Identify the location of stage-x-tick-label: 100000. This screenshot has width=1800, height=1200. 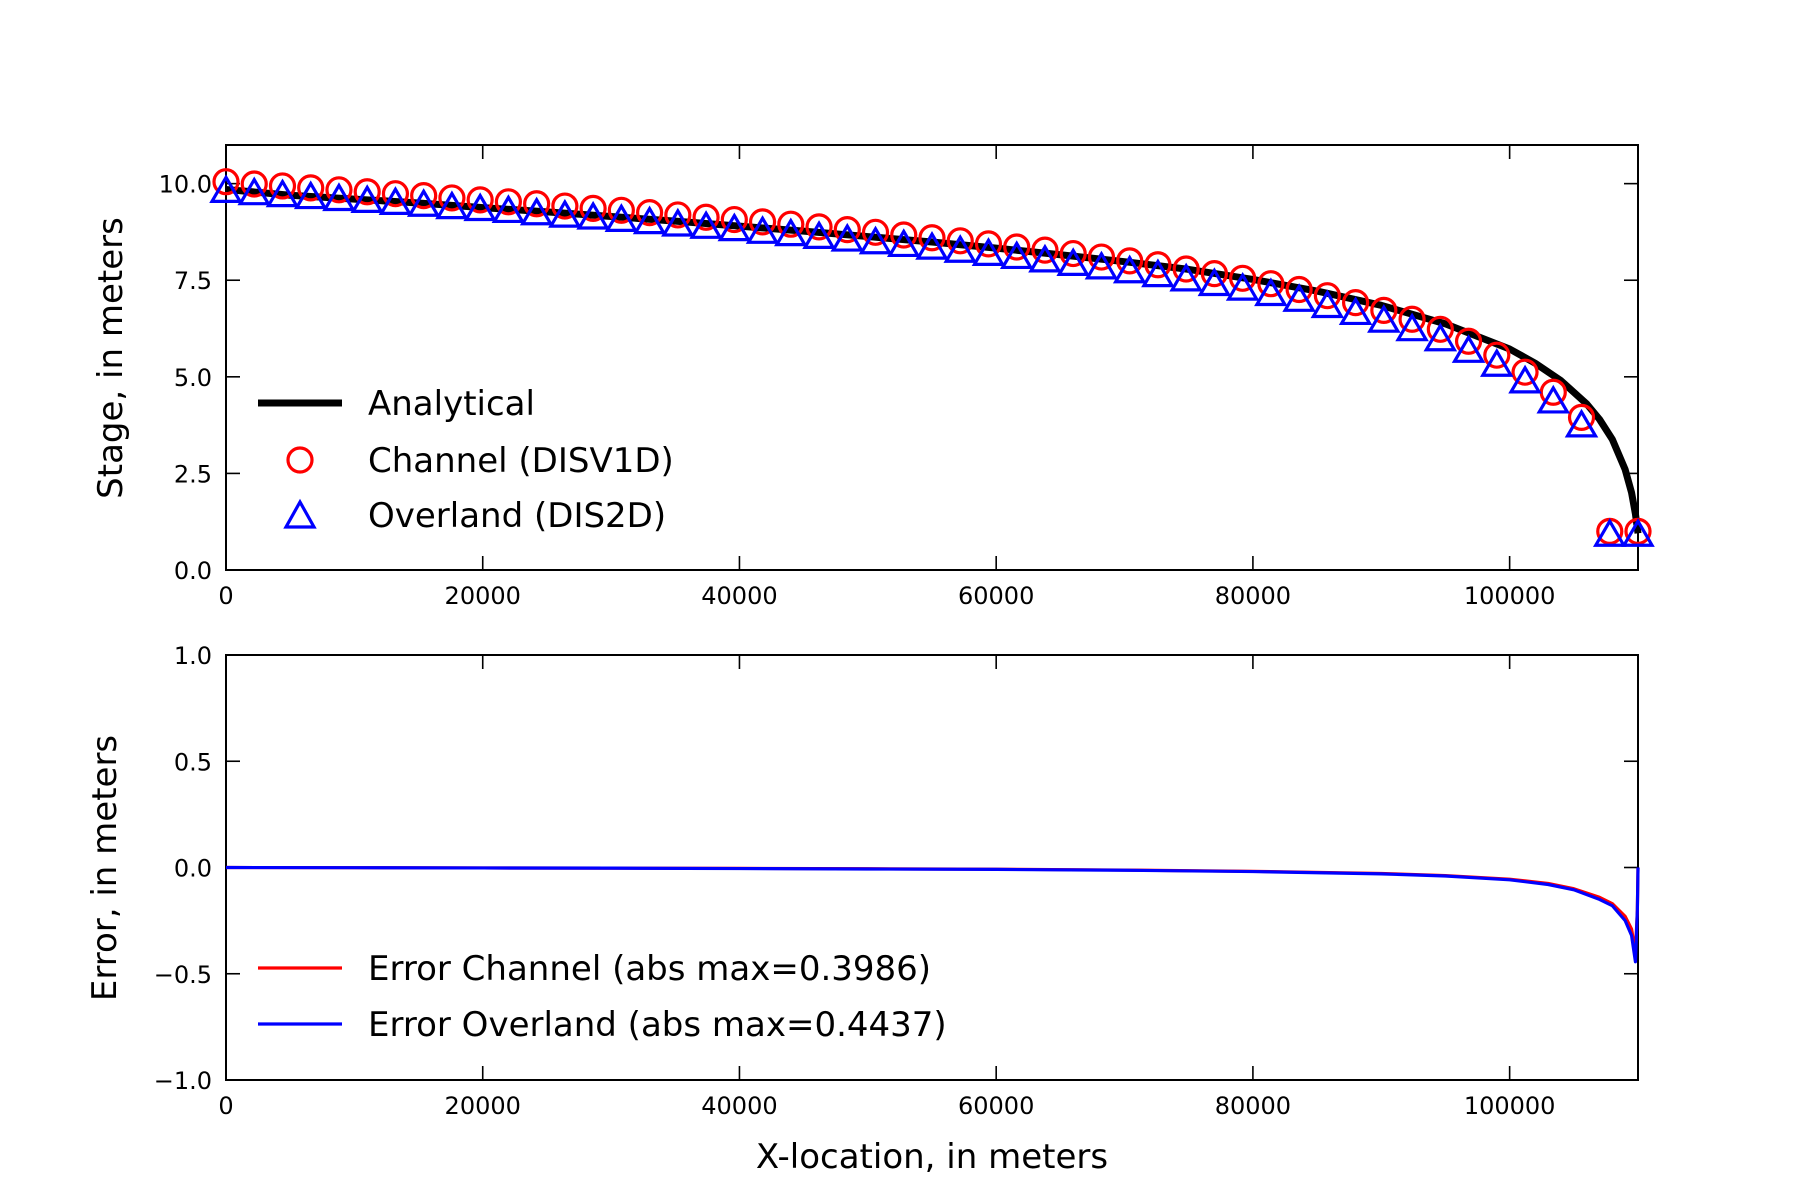
(1510, 596).